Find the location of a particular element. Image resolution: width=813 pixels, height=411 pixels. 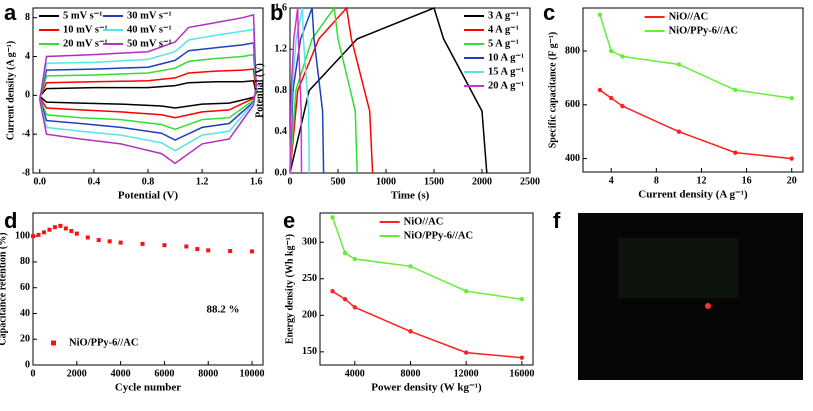

x-tick-label: 6000 is located at coordinates (164, 373).